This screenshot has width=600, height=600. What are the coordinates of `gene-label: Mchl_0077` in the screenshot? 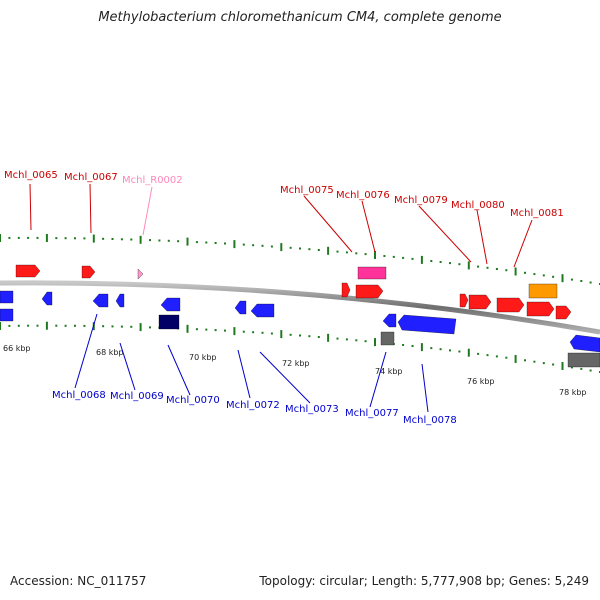 It's located at (372, 413).